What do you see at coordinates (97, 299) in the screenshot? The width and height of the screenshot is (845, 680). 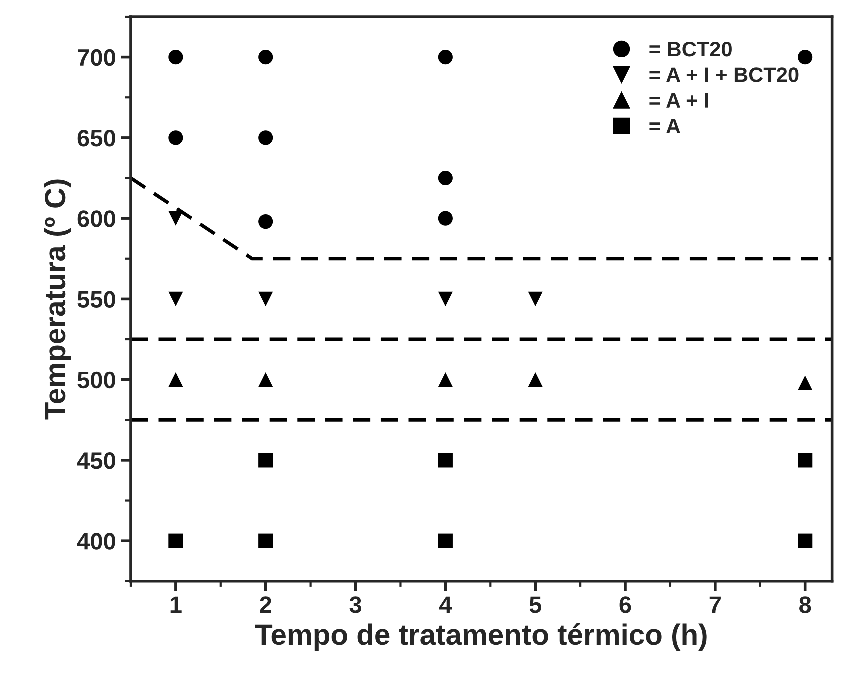 I see `y-tick-label: 550` at bounding box center [97, 299].